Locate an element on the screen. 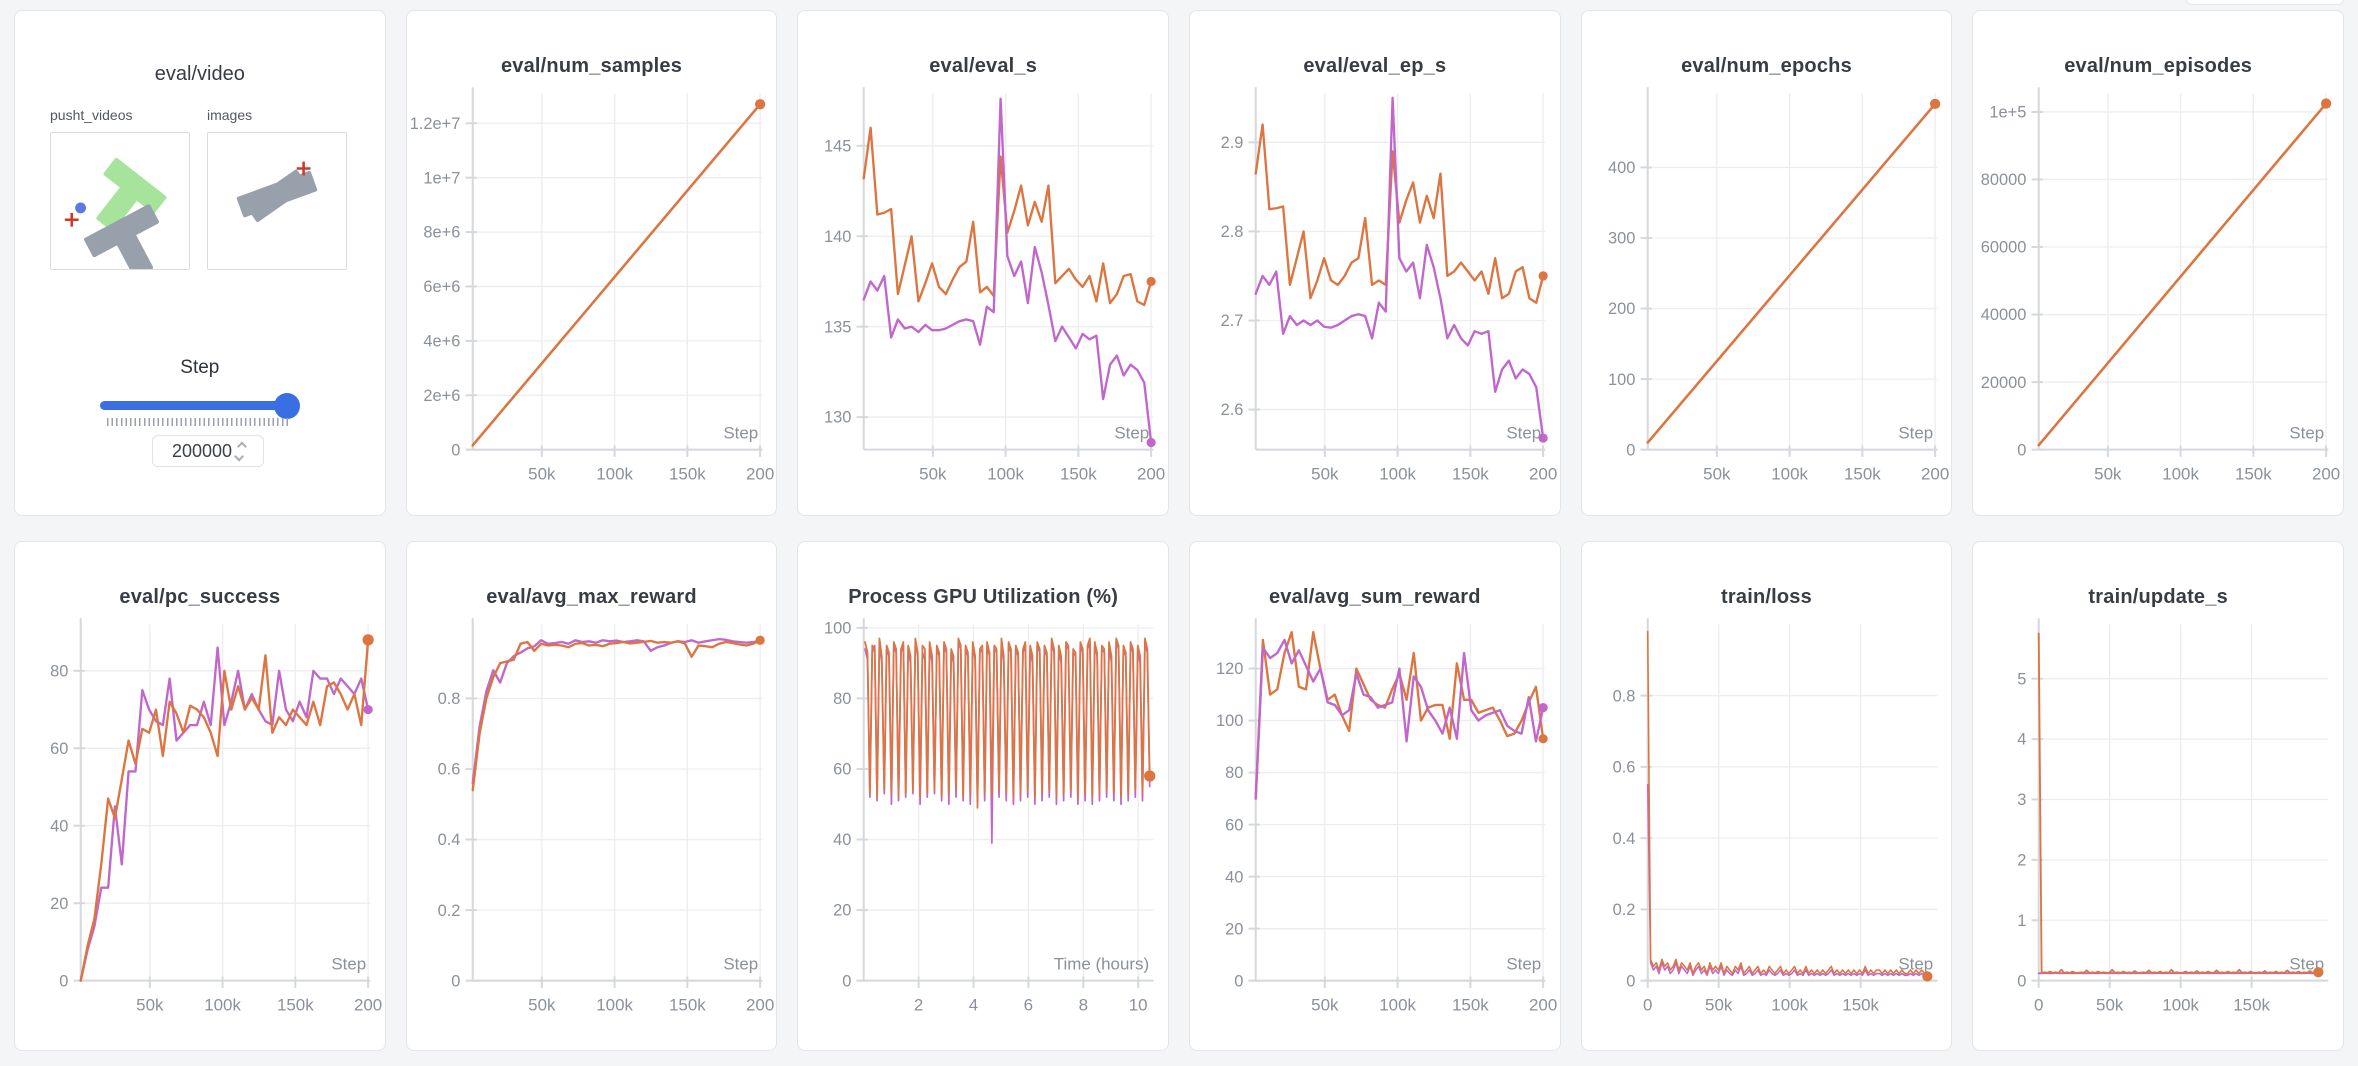 This screenshot has height=1066, width=2358. target-cross-icon is located at coordinates (71, 219).